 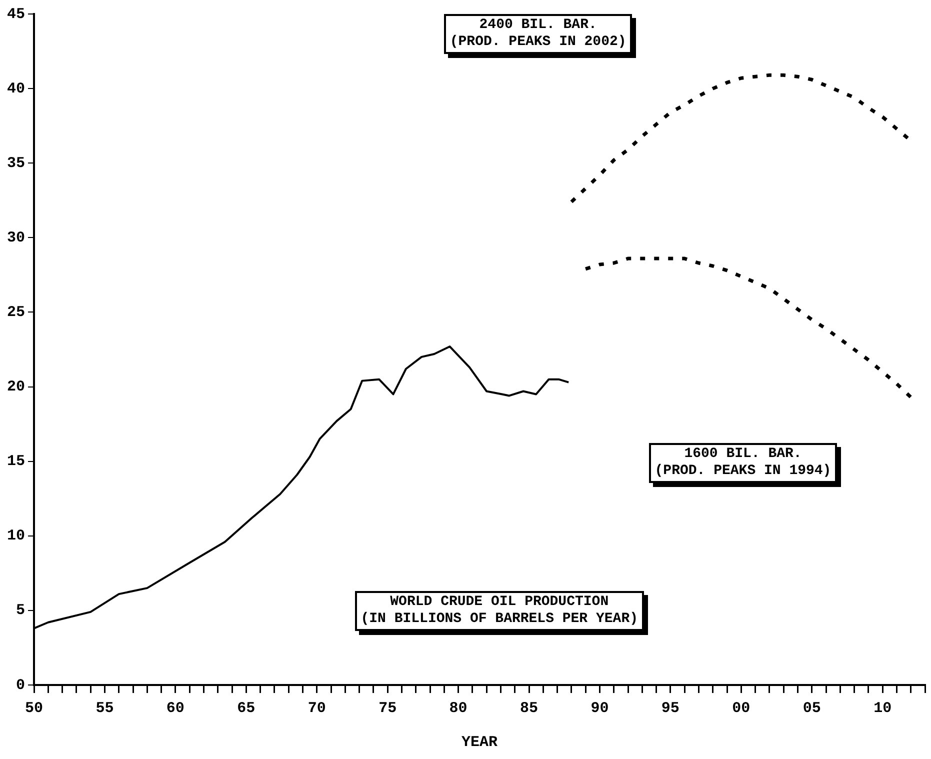 I want to click on y-tick-label: 45, so click(x=16, y=14).